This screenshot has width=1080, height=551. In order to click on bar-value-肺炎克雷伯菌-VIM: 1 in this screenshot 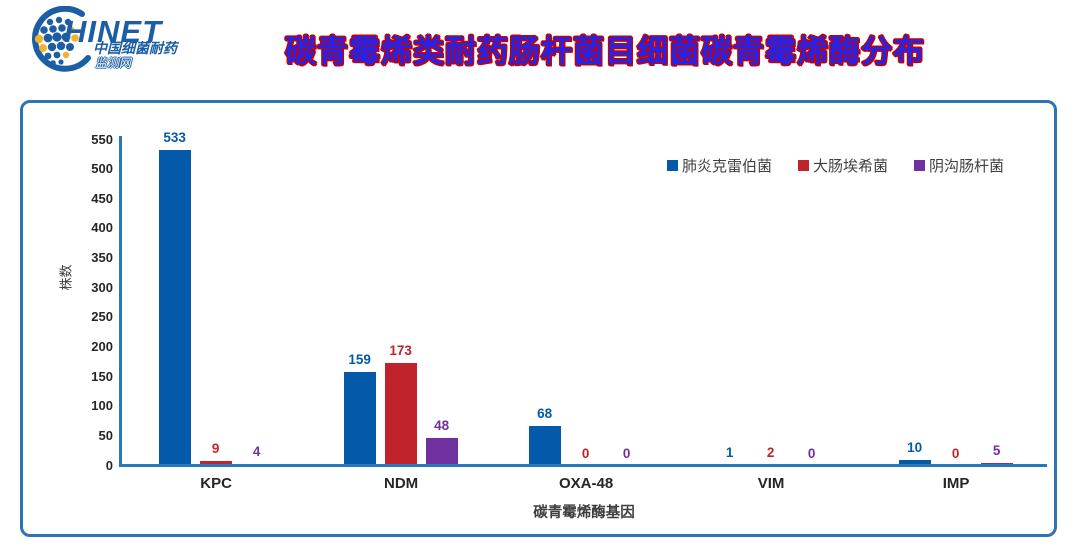, I will do `click(729, 452)`.